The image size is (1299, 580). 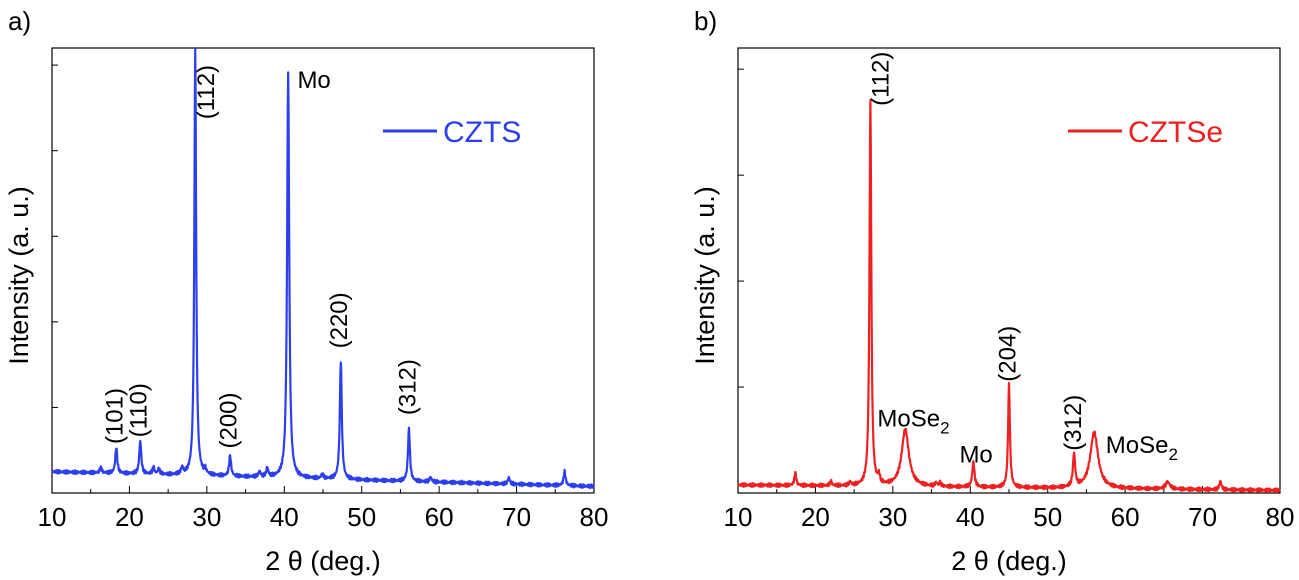 What do you see at coordinates (1007, 354) in the screenshot?
I see `peak-annotation: (204)` at bounding box center [1007, 354].